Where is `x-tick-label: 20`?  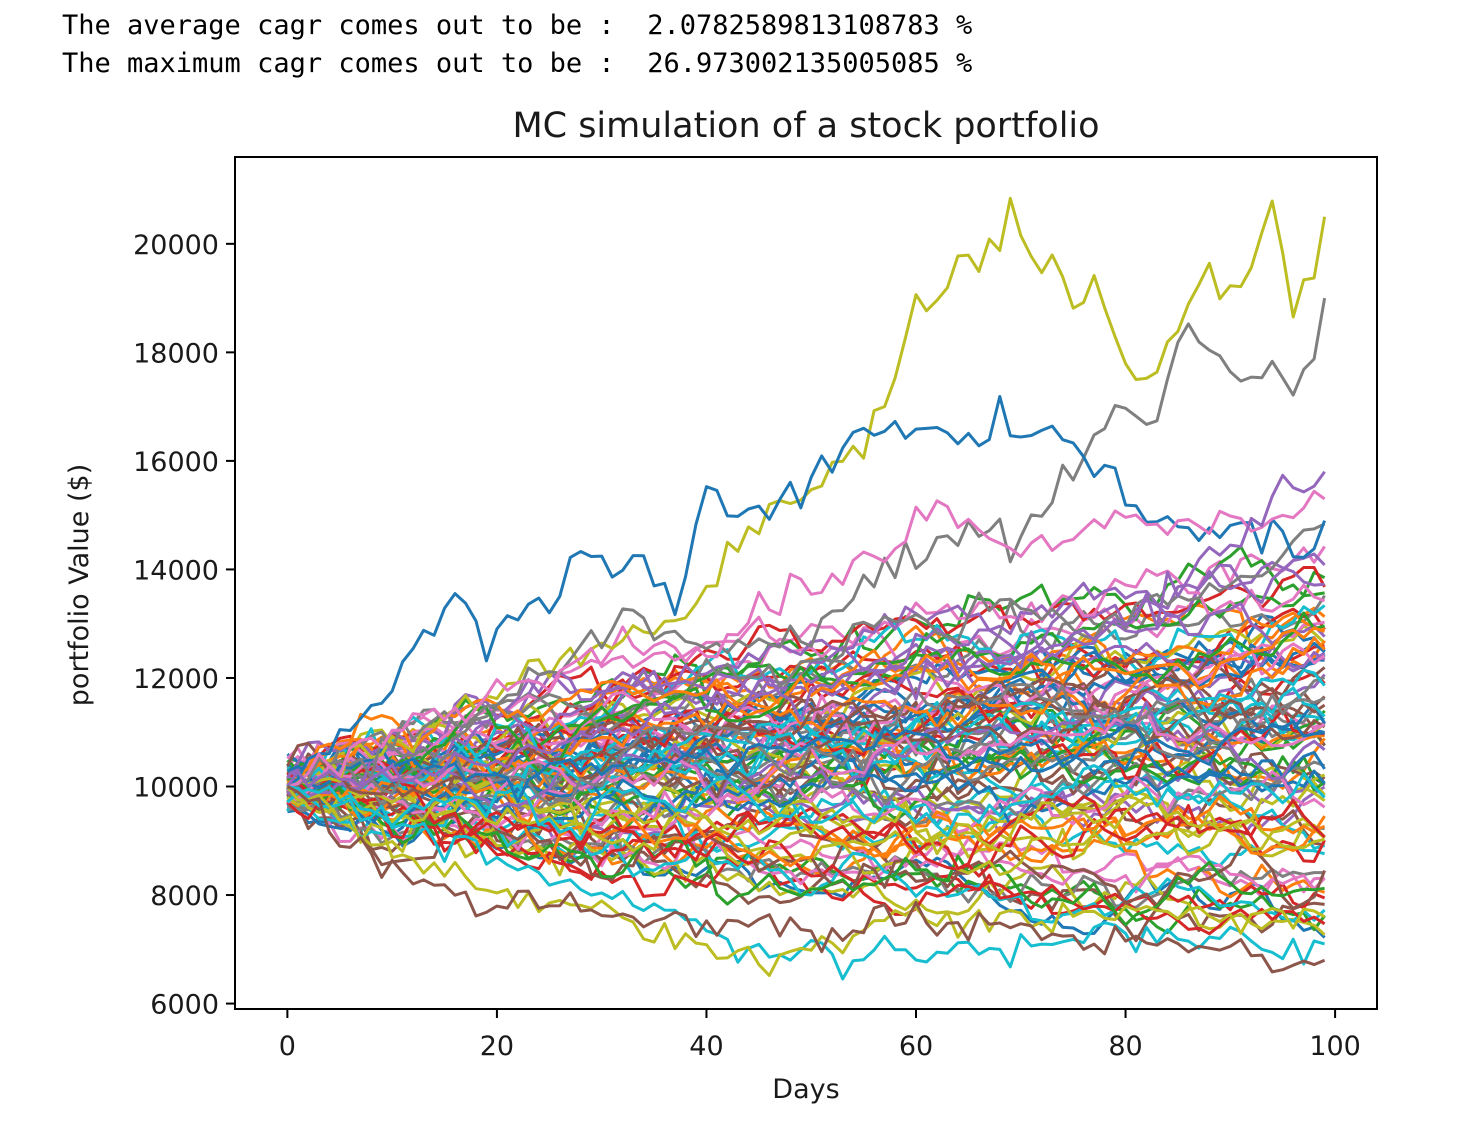
x-tick-label: 20 is located at coordinates (497, 1046).